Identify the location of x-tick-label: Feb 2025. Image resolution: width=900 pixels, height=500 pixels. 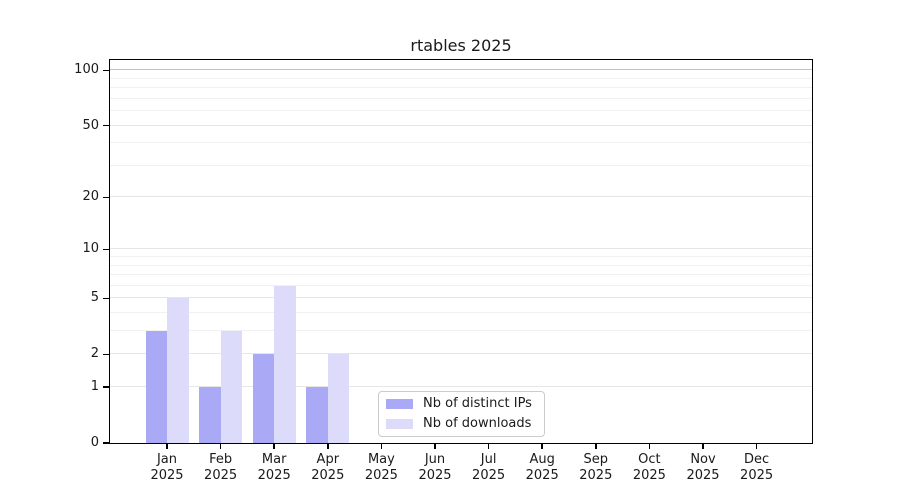
(221, 467).